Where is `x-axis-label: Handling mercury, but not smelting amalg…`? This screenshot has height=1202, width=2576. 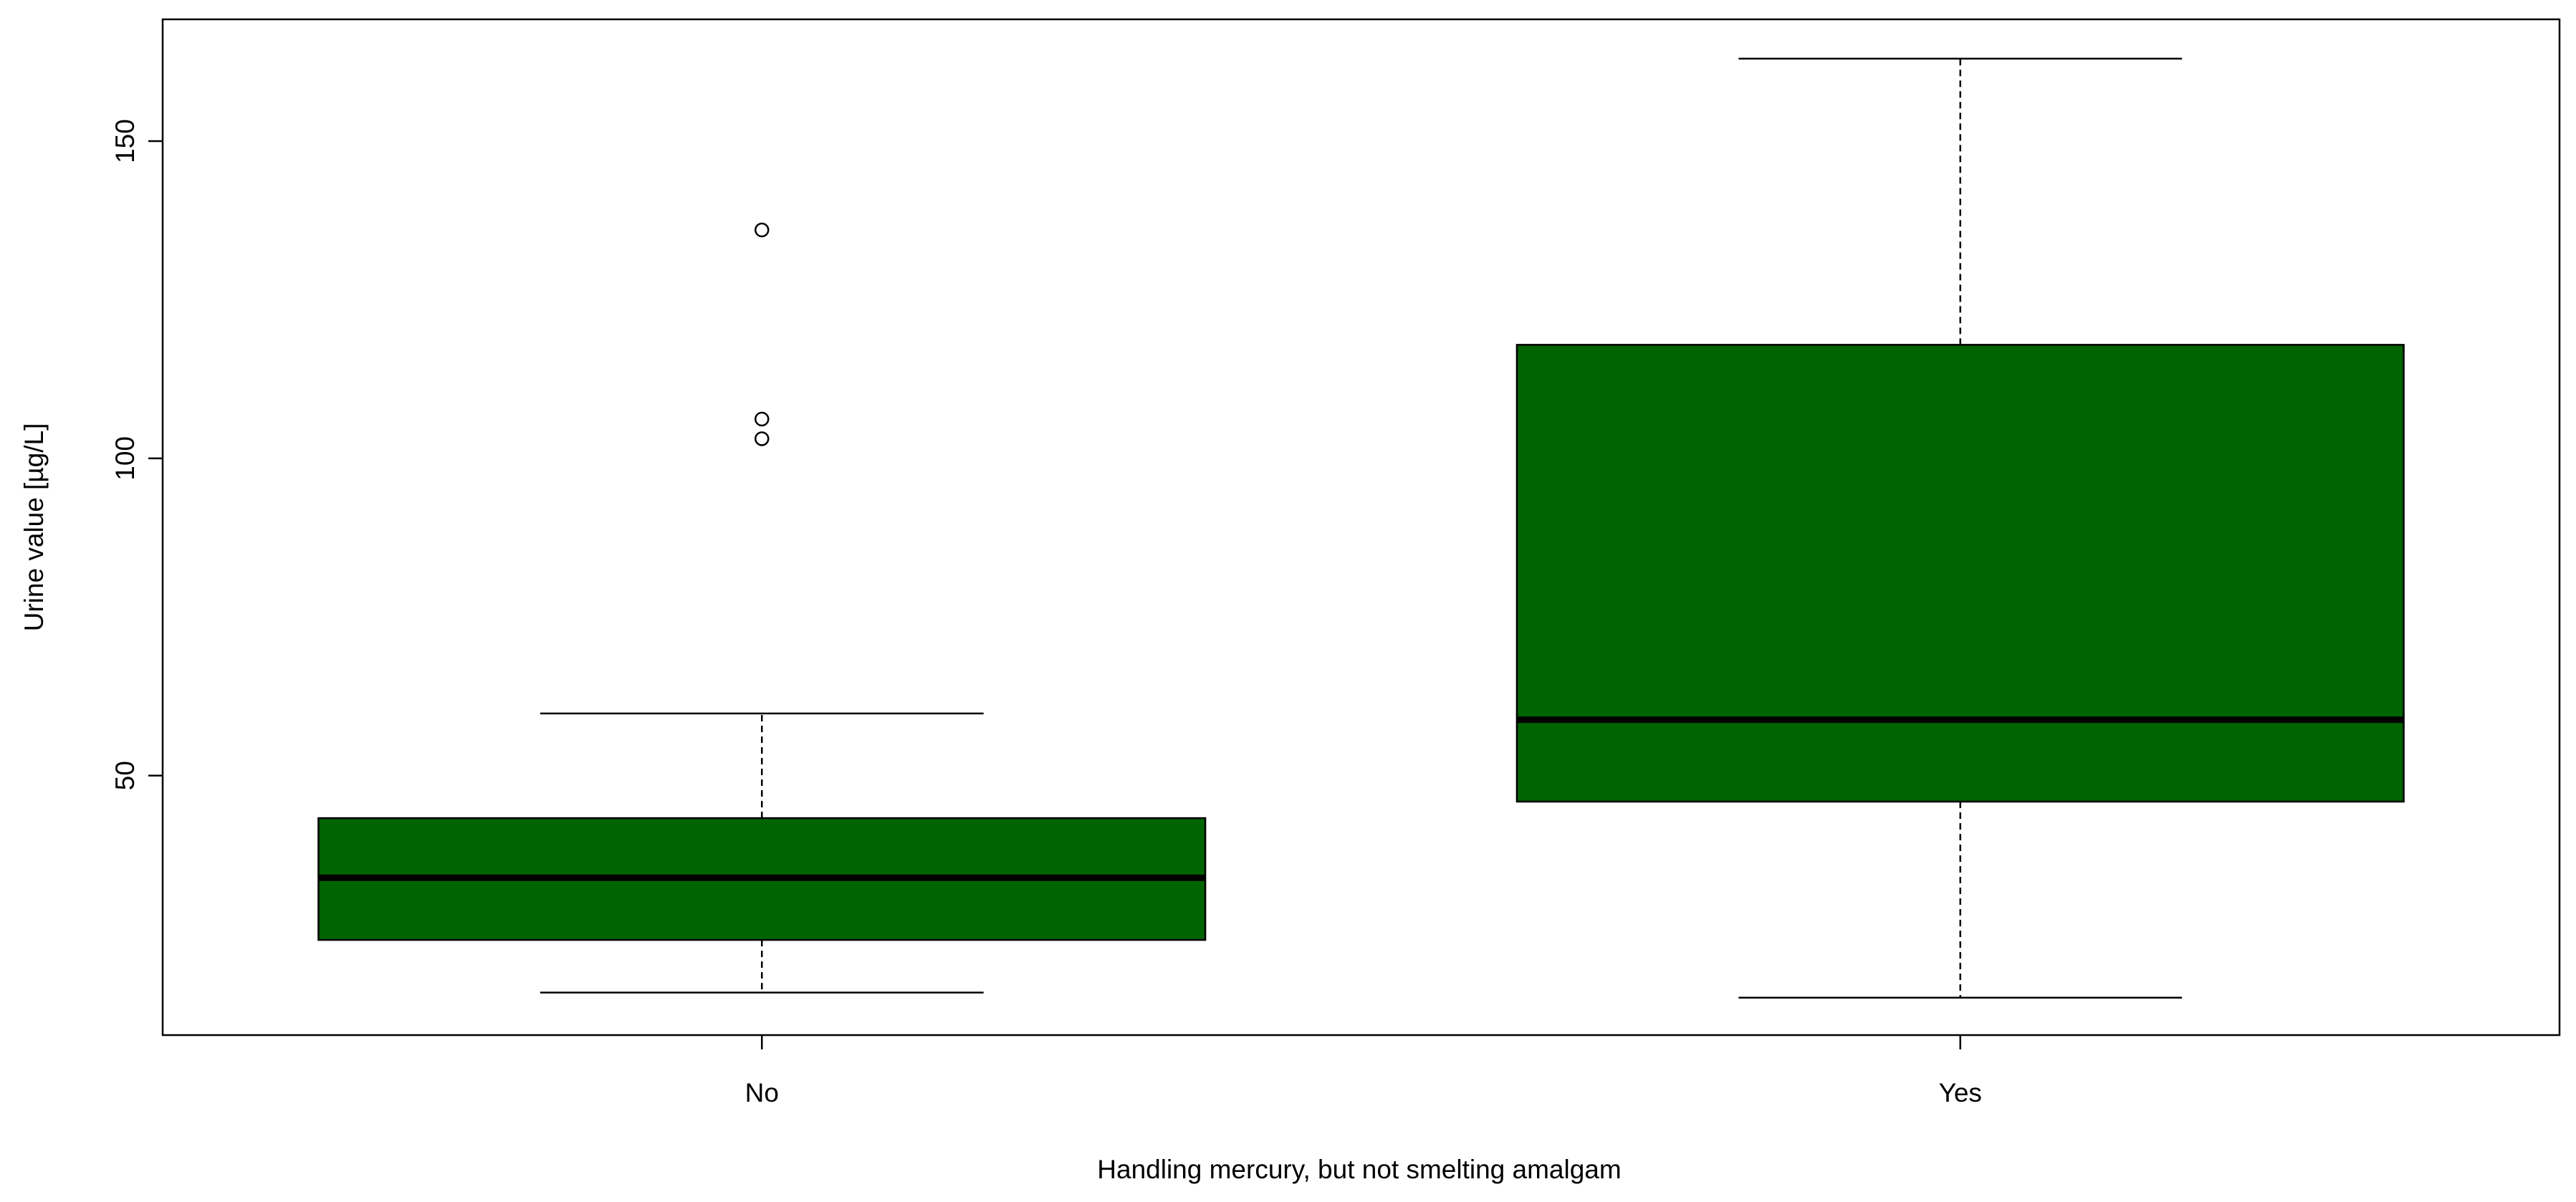
x-axis-label: Handling mercury, but not smelting amalg… is located at coordinates (1359, 1169).